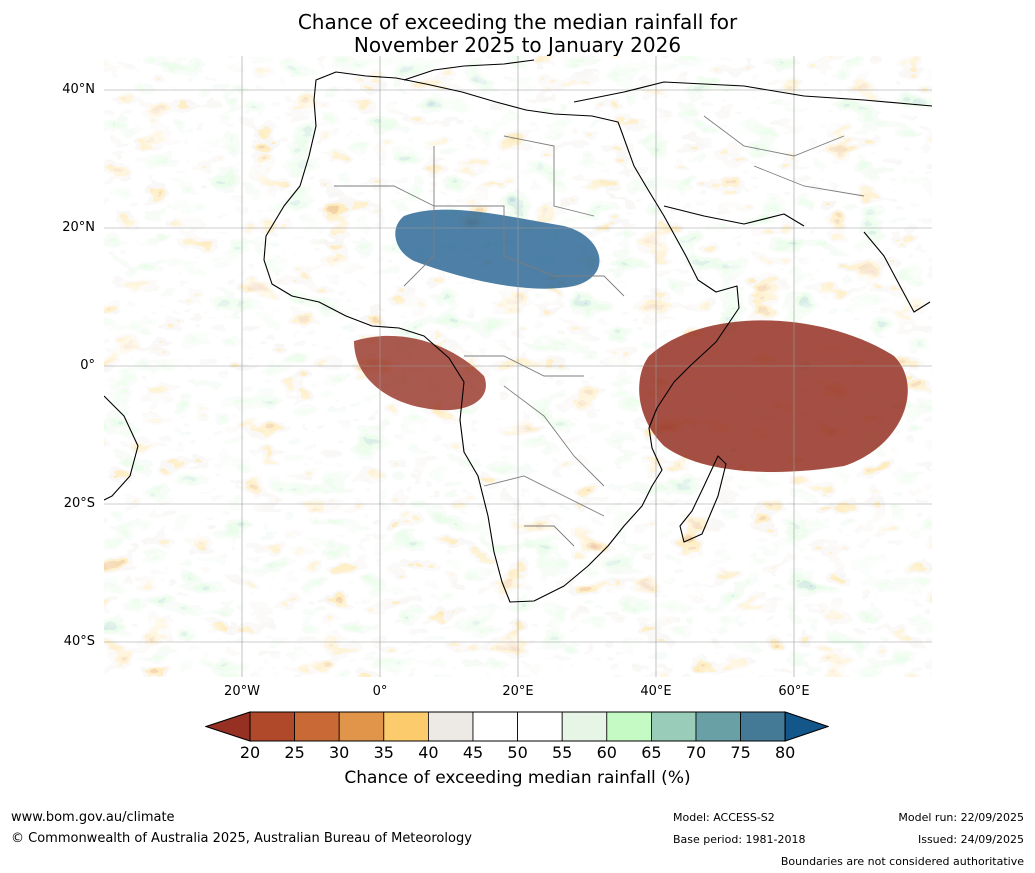 This screenshot has height=873, width=1035. I want to click on footer-issued: Issued: 24/09/2025, so click(970, 839).